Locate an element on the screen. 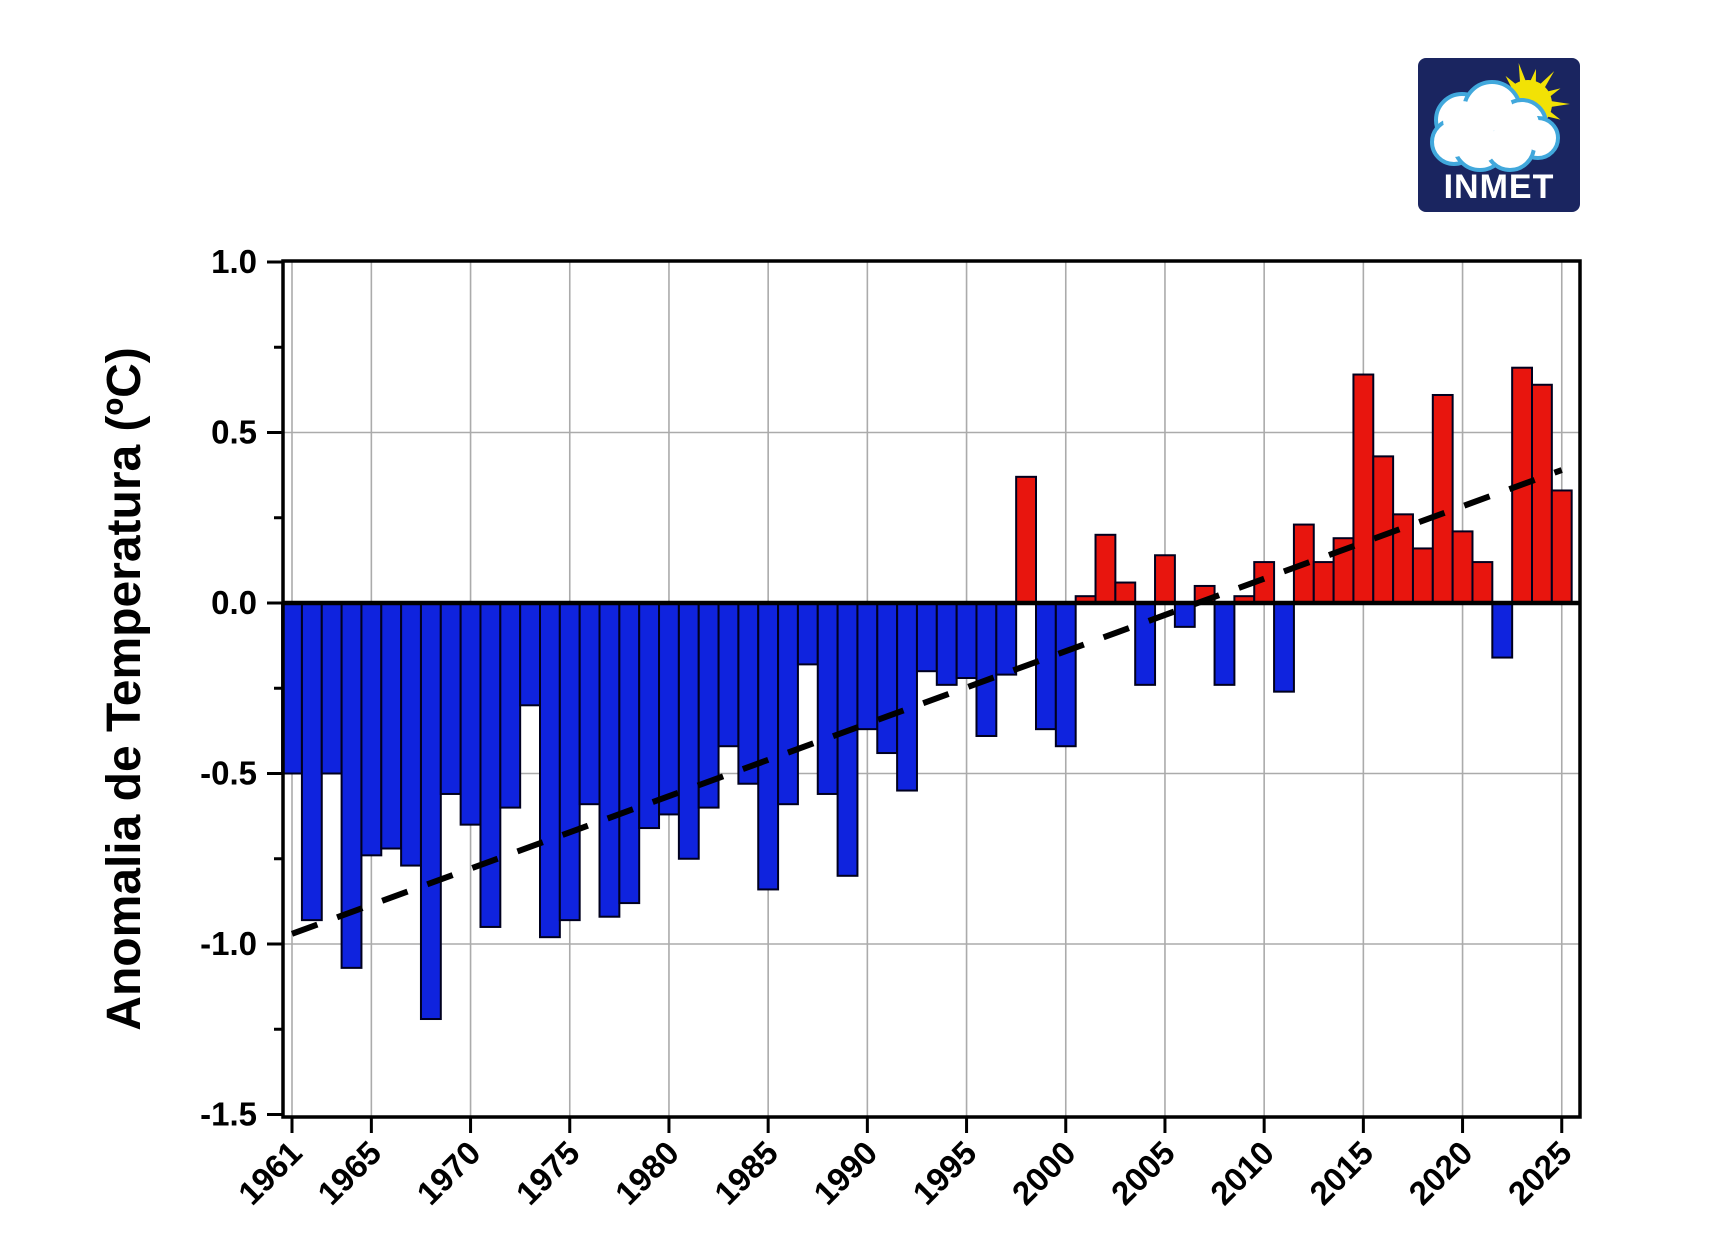  x-tick-label: 1961 is located at coordinates (270, 1173).